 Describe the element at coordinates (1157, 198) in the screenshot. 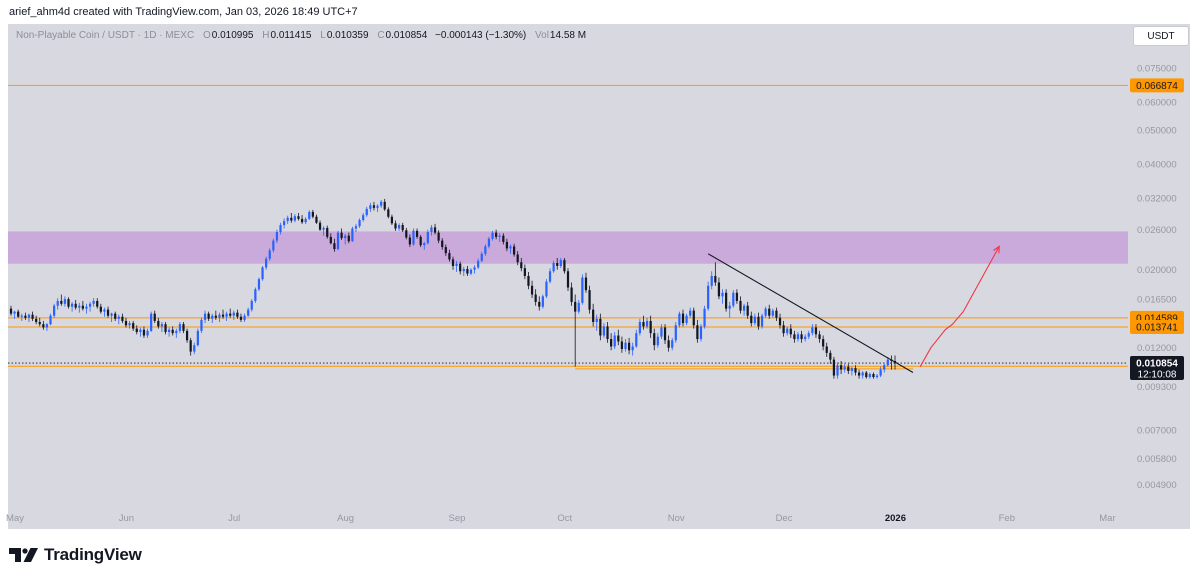

I see `y-tick-label-5: 0.032000` at that location.